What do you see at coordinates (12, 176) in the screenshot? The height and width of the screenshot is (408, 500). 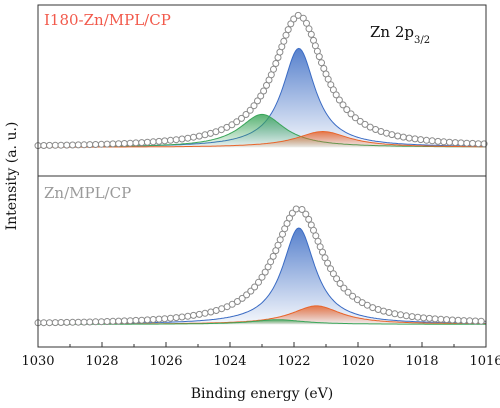 I see `y-axis-label: Intensity (a. u.)` at bounding box center [12, 176].